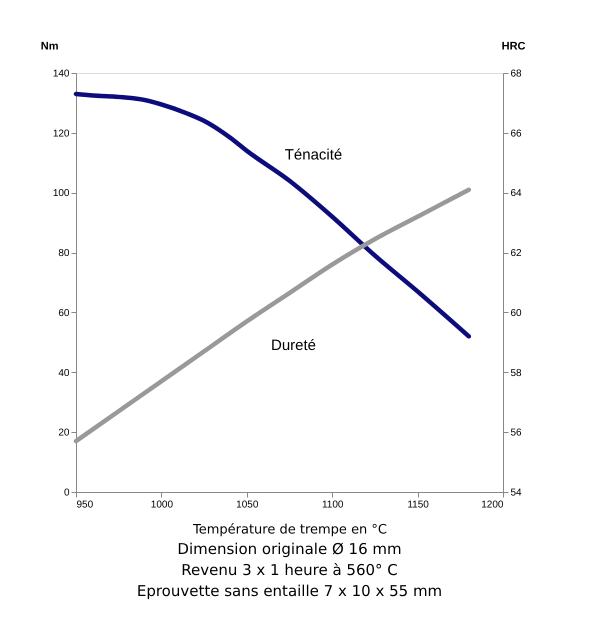 This screenshot has width=590, height=631. Describe the element at coordinates (162, 505) in the screenshot. I see `x-tick-label: 1000` at that location.